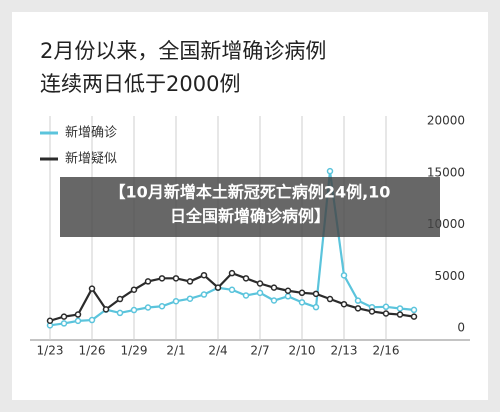  I want to click on chart-title: 连续两日低于2000例, so click(140, 84).